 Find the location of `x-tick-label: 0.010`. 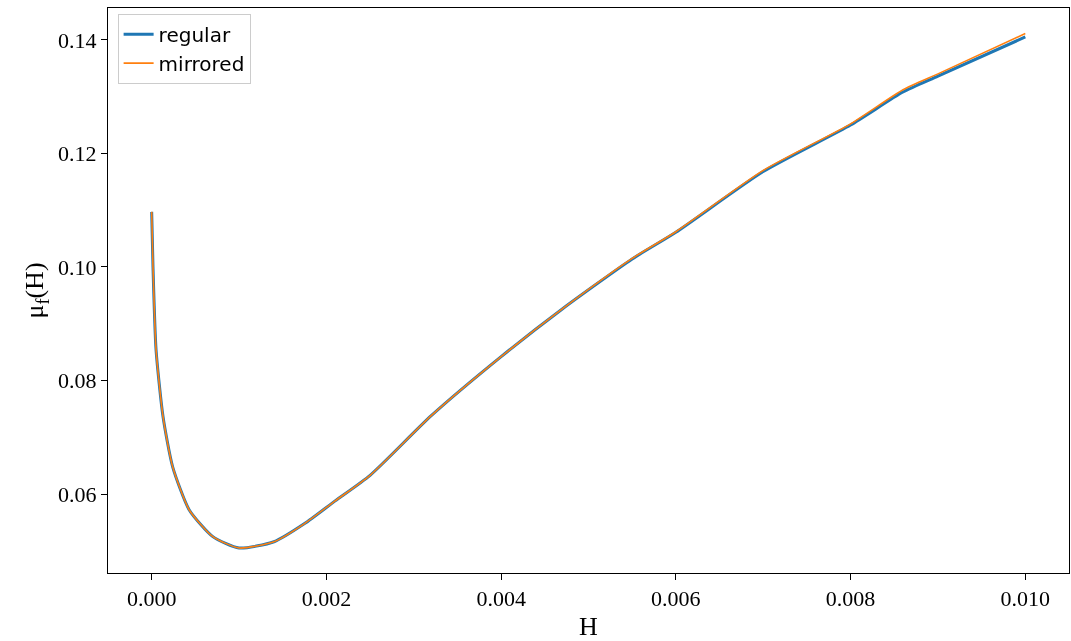

x-tick-label: 0.010 is located at coordinates (1025, 599).